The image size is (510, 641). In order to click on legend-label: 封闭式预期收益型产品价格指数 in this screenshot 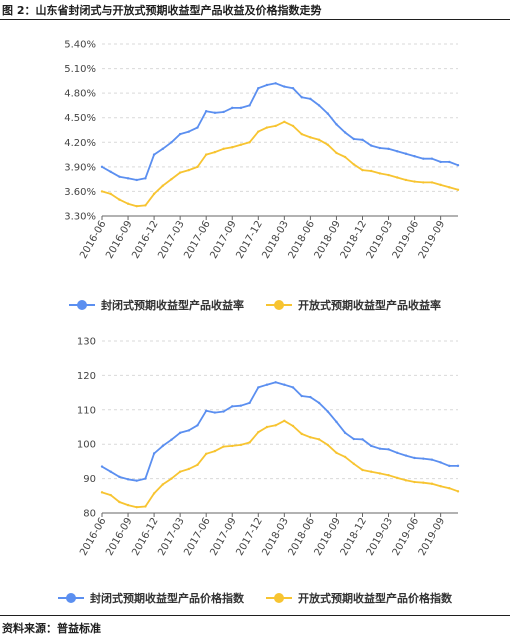, I will do `click(167, 598)`.